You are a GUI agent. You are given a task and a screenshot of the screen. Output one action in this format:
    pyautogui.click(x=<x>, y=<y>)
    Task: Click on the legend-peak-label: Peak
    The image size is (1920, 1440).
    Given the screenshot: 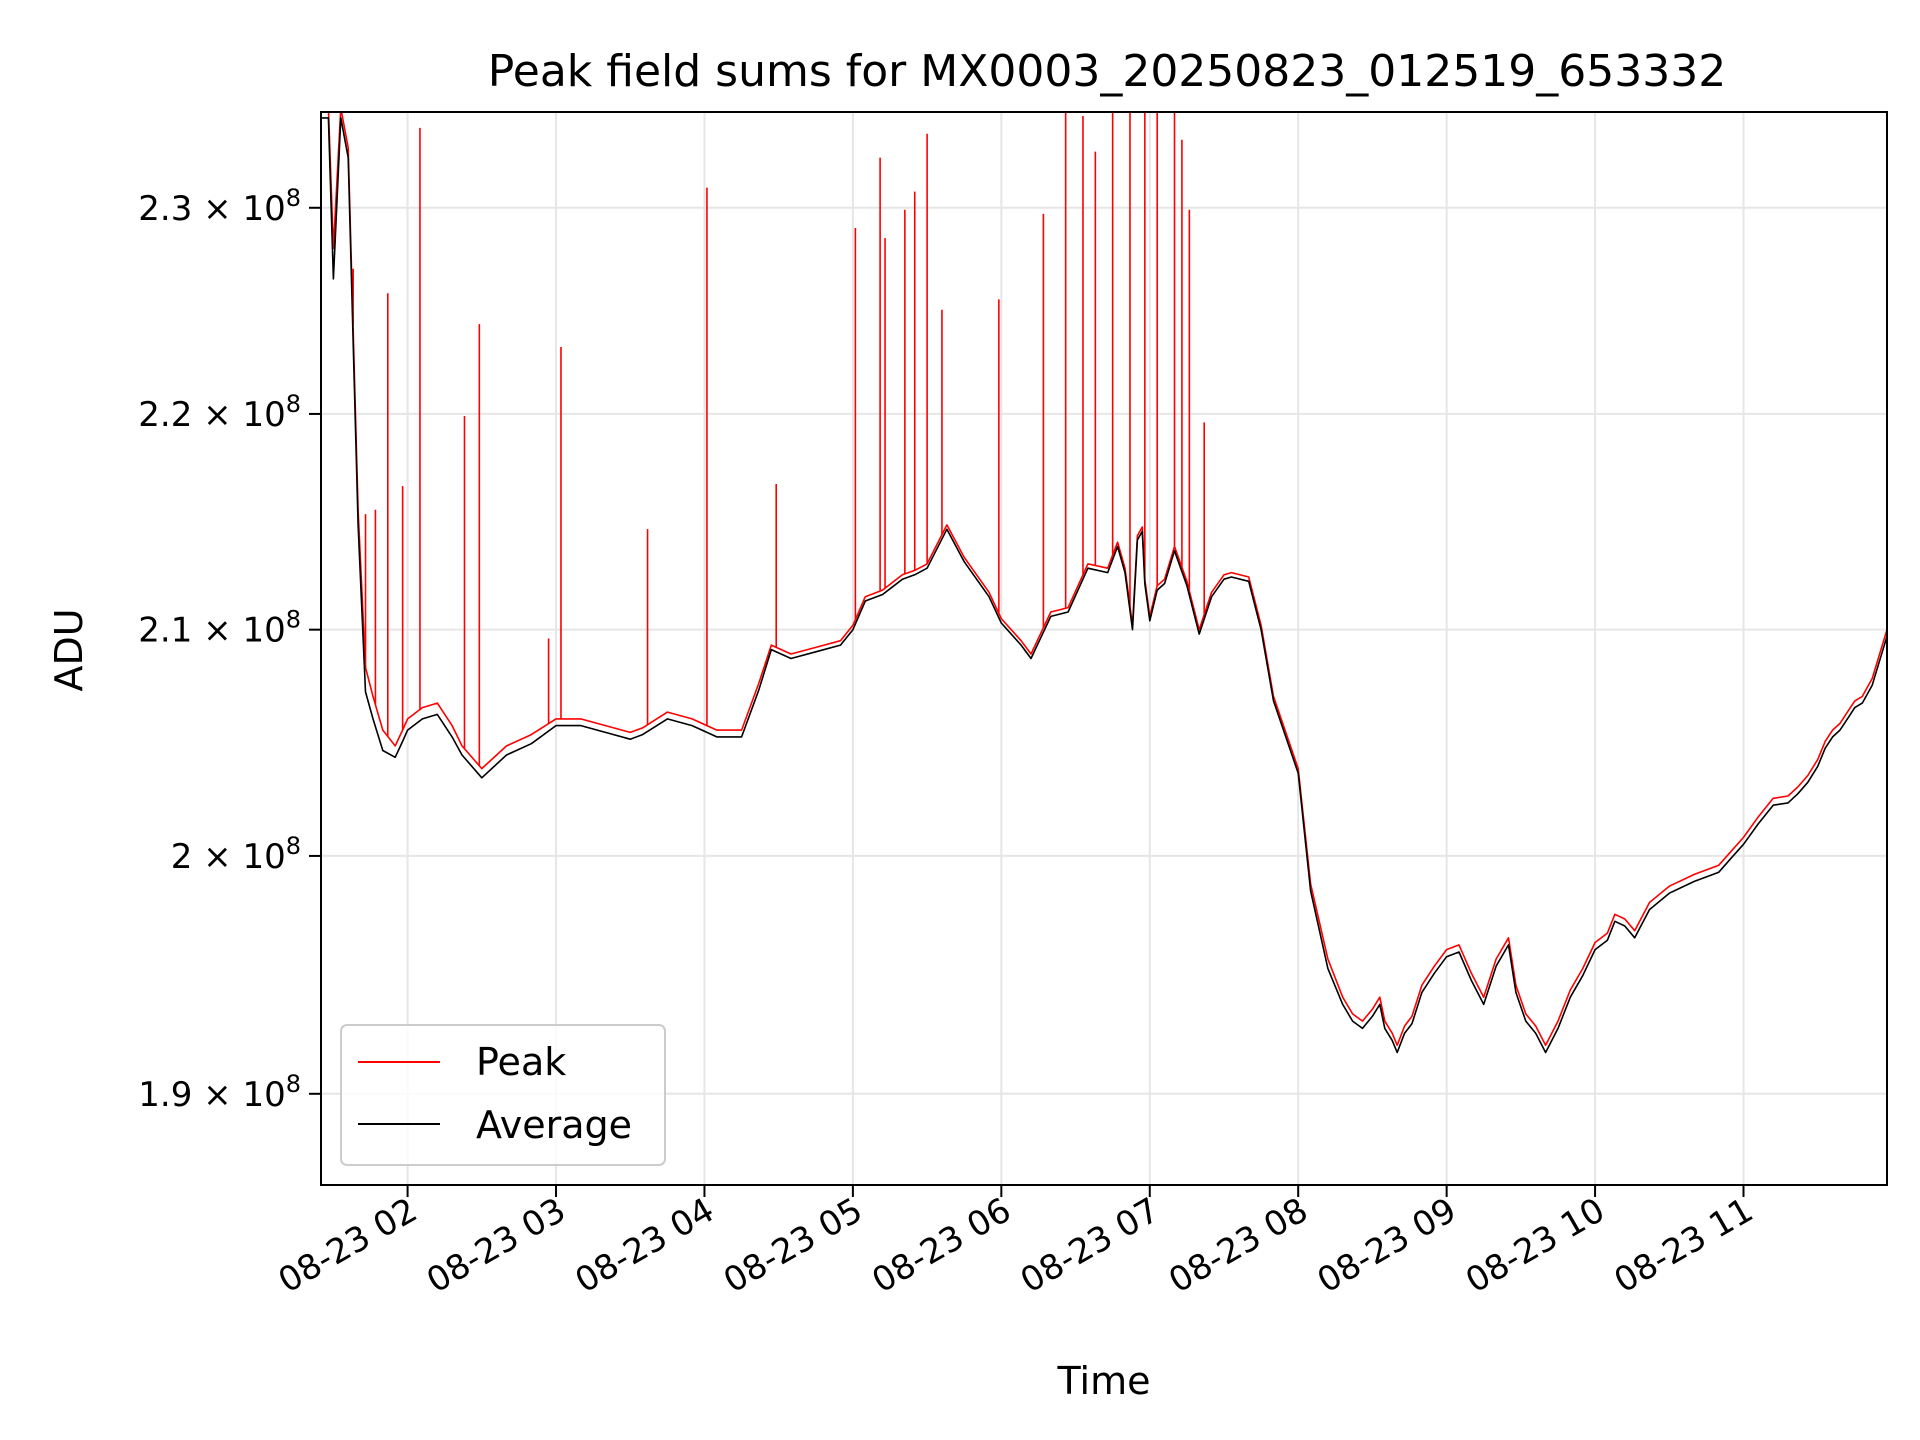 What is the action you would take?
    pyautogui.click(x=521, y=1062)
    